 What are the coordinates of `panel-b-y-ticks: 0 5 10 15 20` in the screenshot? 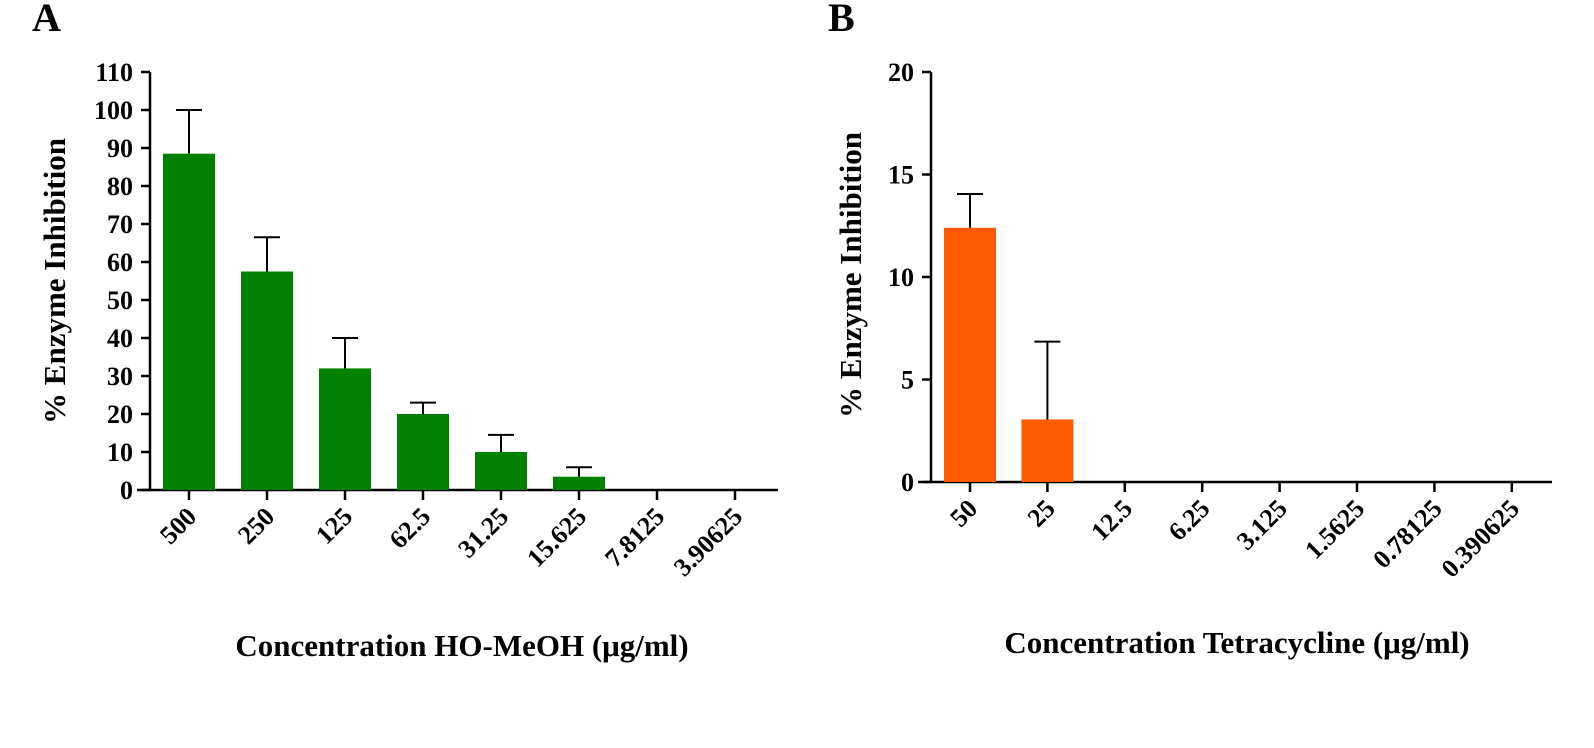 It's located at (909, 277).